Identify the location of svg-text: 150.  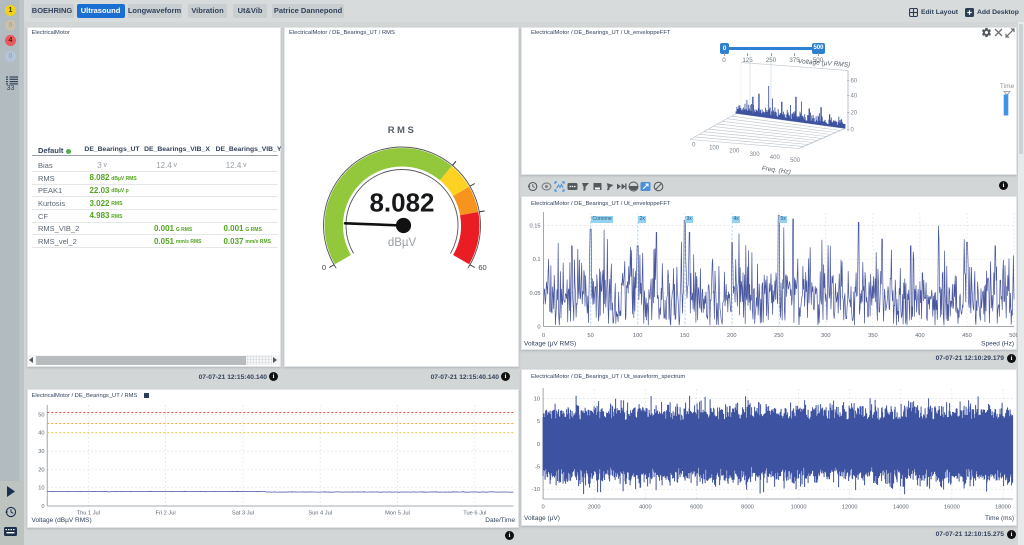
(685, 336).